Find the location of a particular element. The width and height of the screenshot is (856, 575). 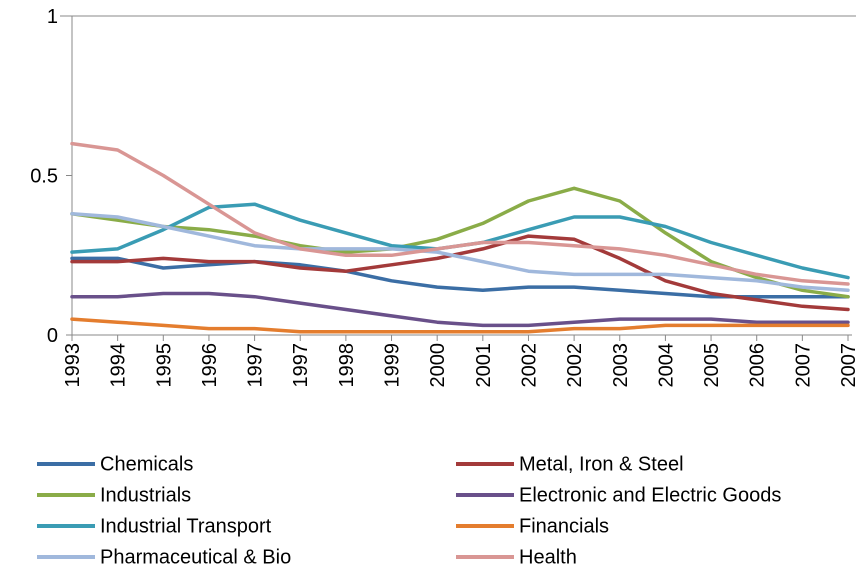

legend-label: Metal, Iron & Steel is located at coordinates (601, 464).